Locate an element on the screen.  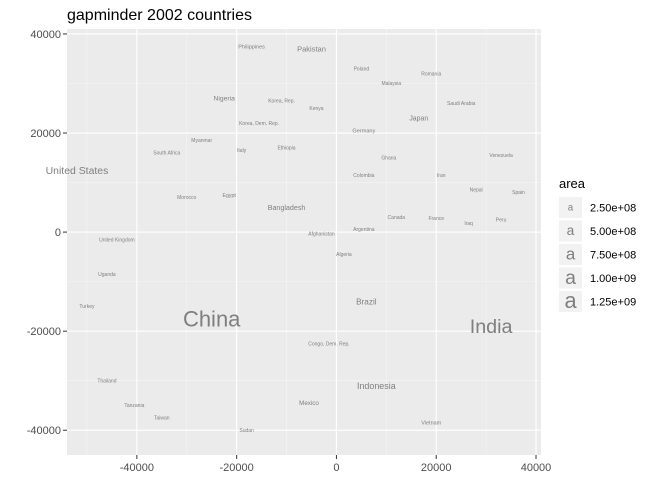
x-tick-label: -20000 is located at coordinates (237, 468).